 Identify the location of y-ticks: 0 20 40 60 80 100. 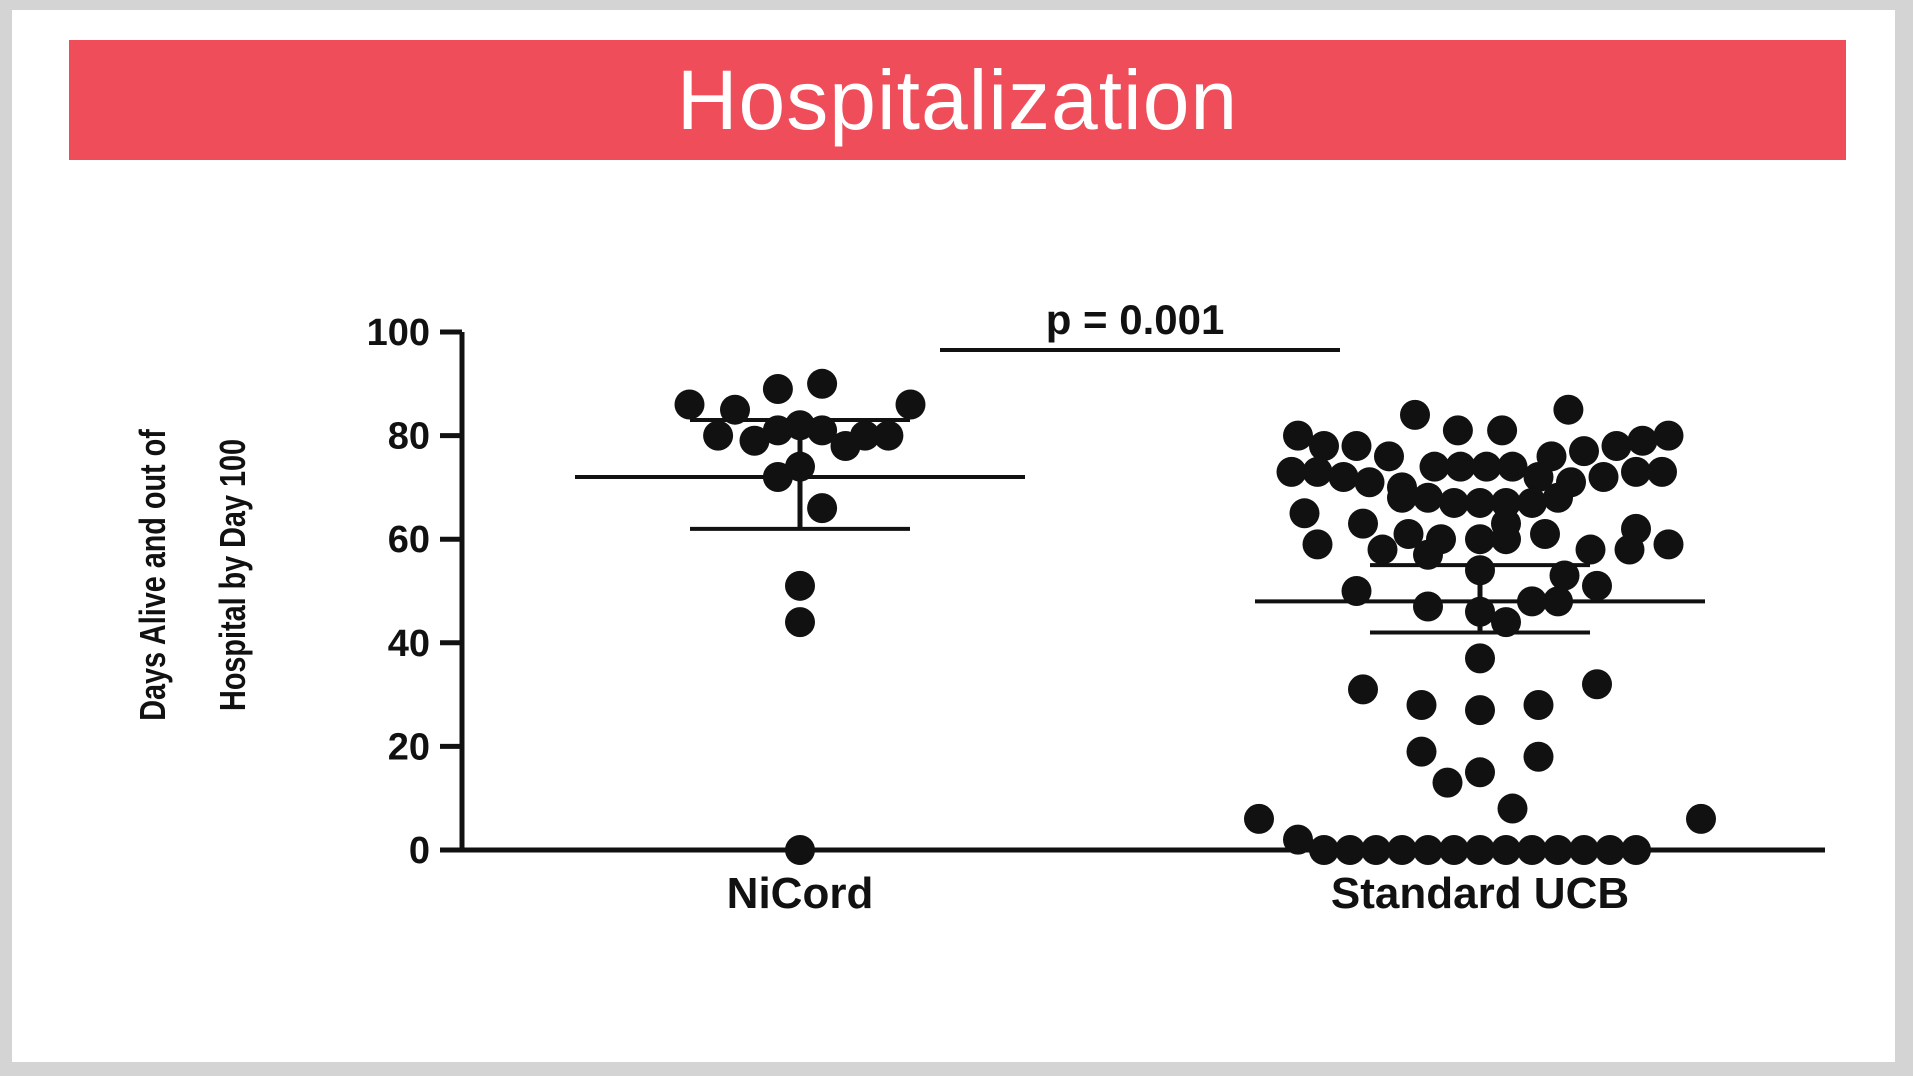
(414, 592).